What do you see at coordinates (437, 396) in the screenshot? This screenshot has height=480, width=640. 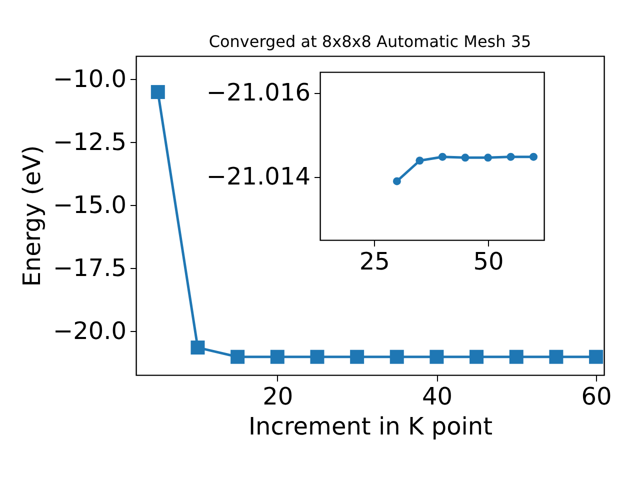 I see `x-tick-label: 40` at bounding box center [437, 396].